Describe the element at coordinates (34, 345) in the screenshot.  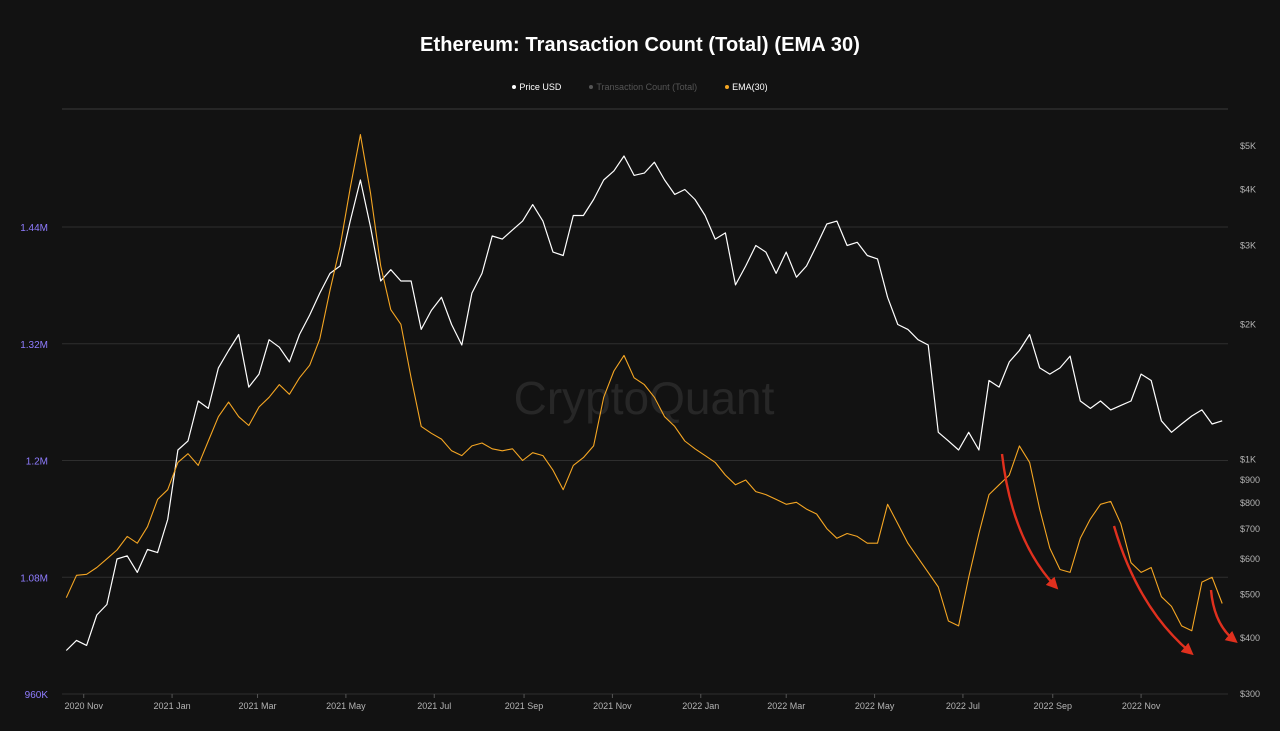
I see `left-axis-tick-label: 1.32M` at that location.